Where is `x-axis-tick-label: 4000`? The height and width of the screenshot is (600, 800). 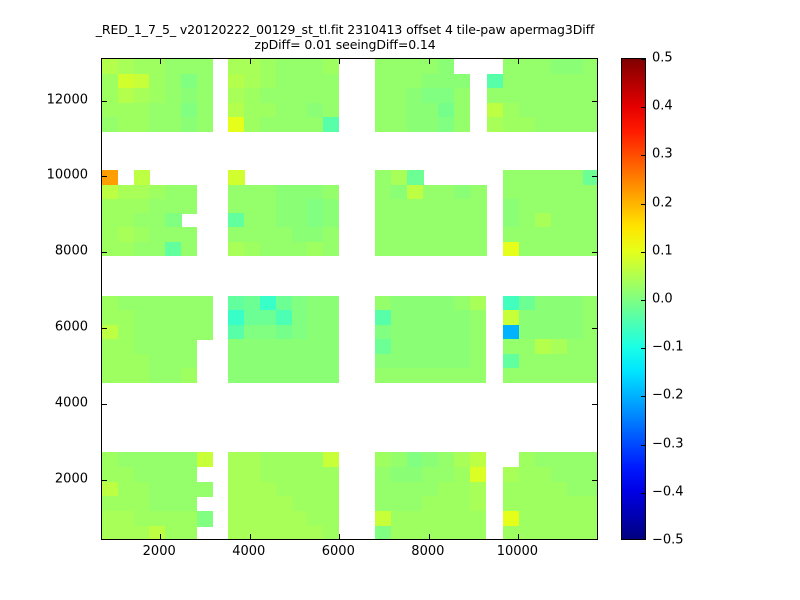
x-axis-tick-label: 4000 is located at coordinates (249, 551).